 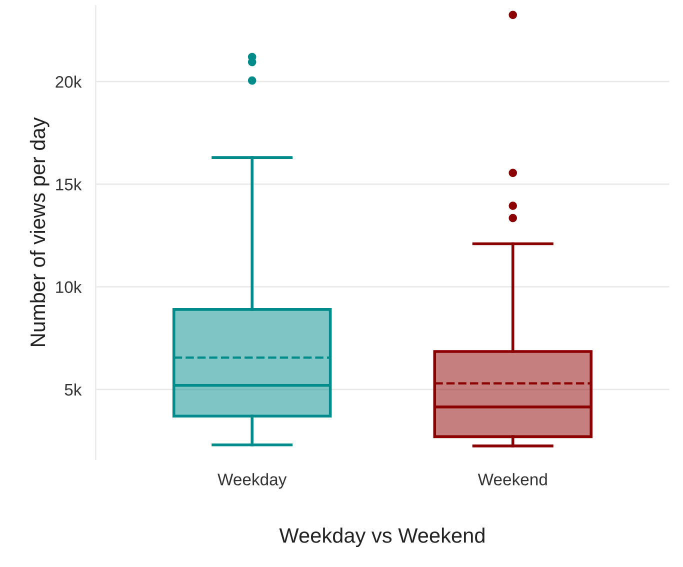 What do you see at coordinates (381, 538) in the screenshot?
I see `x-axis-title: Weekday vs Weekend` at bounding box center [381, 538].